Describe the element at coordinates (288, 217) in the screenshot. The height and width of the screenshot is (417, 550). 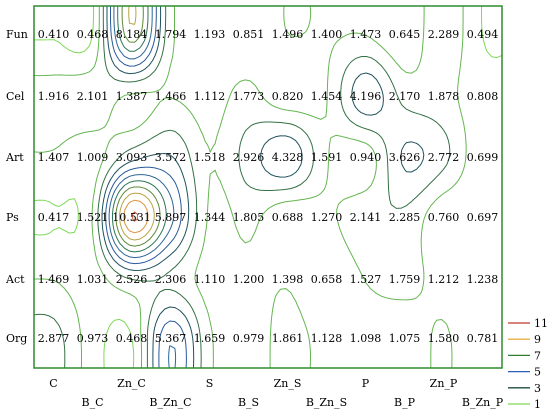
I see `cell-label-ps-zn-s: 0.688` at that location.